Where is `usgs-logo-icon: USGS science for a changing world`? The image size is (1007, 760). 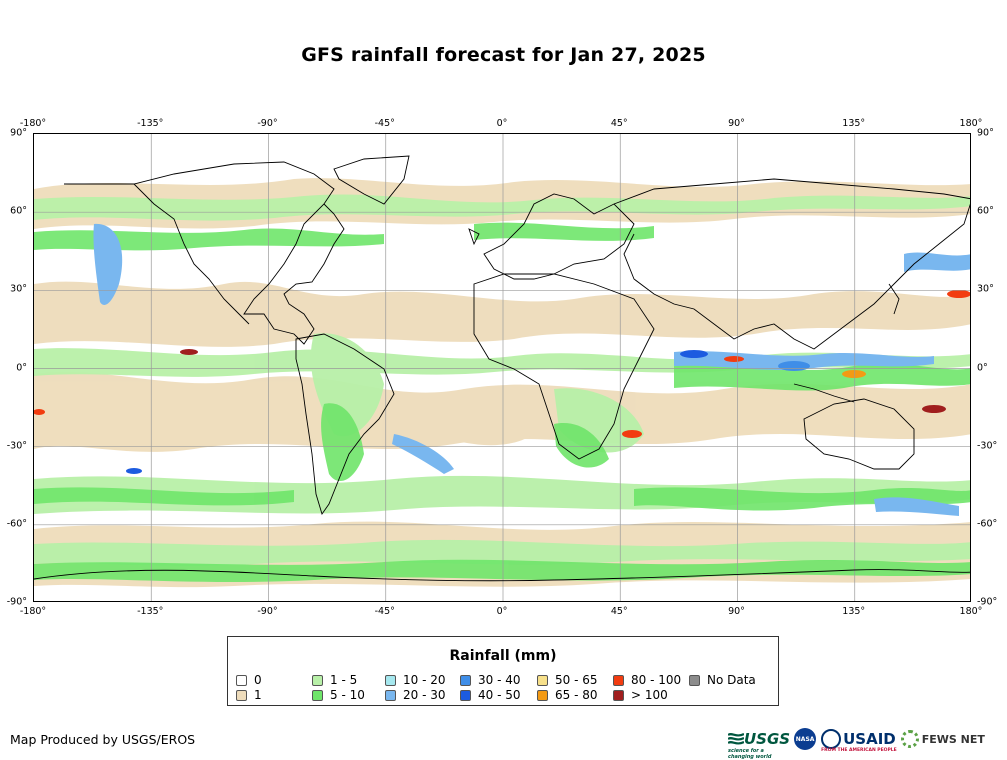
usgs-logo-icon: USGS science for a changing world is located at coordinates (759, 745).